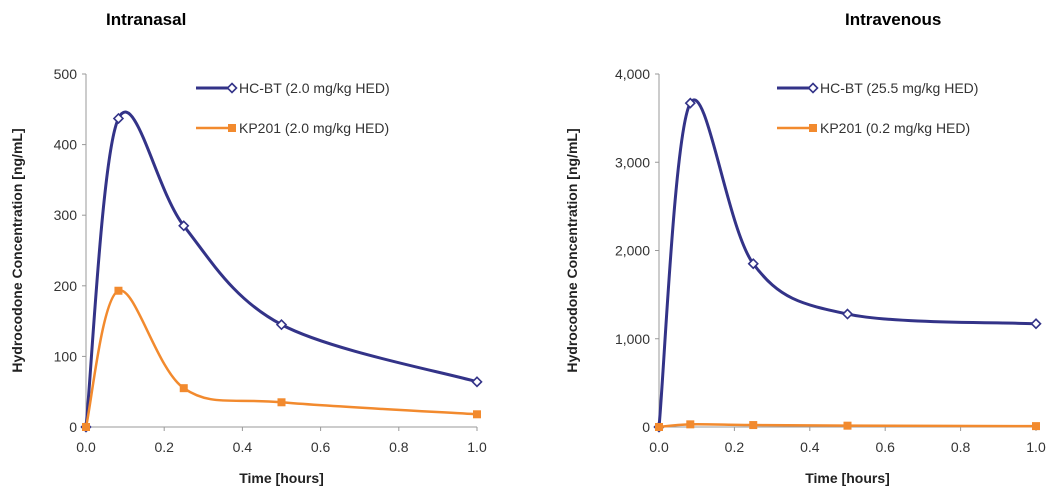  Describe the element at coordinates (66, 215) in the screenshot. I see `y-tick-label: 300` at that location.